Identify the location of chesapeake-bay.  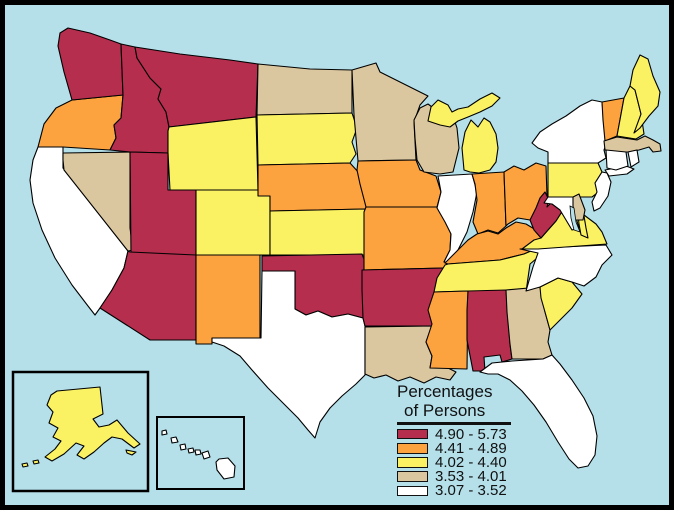
(575, 219).